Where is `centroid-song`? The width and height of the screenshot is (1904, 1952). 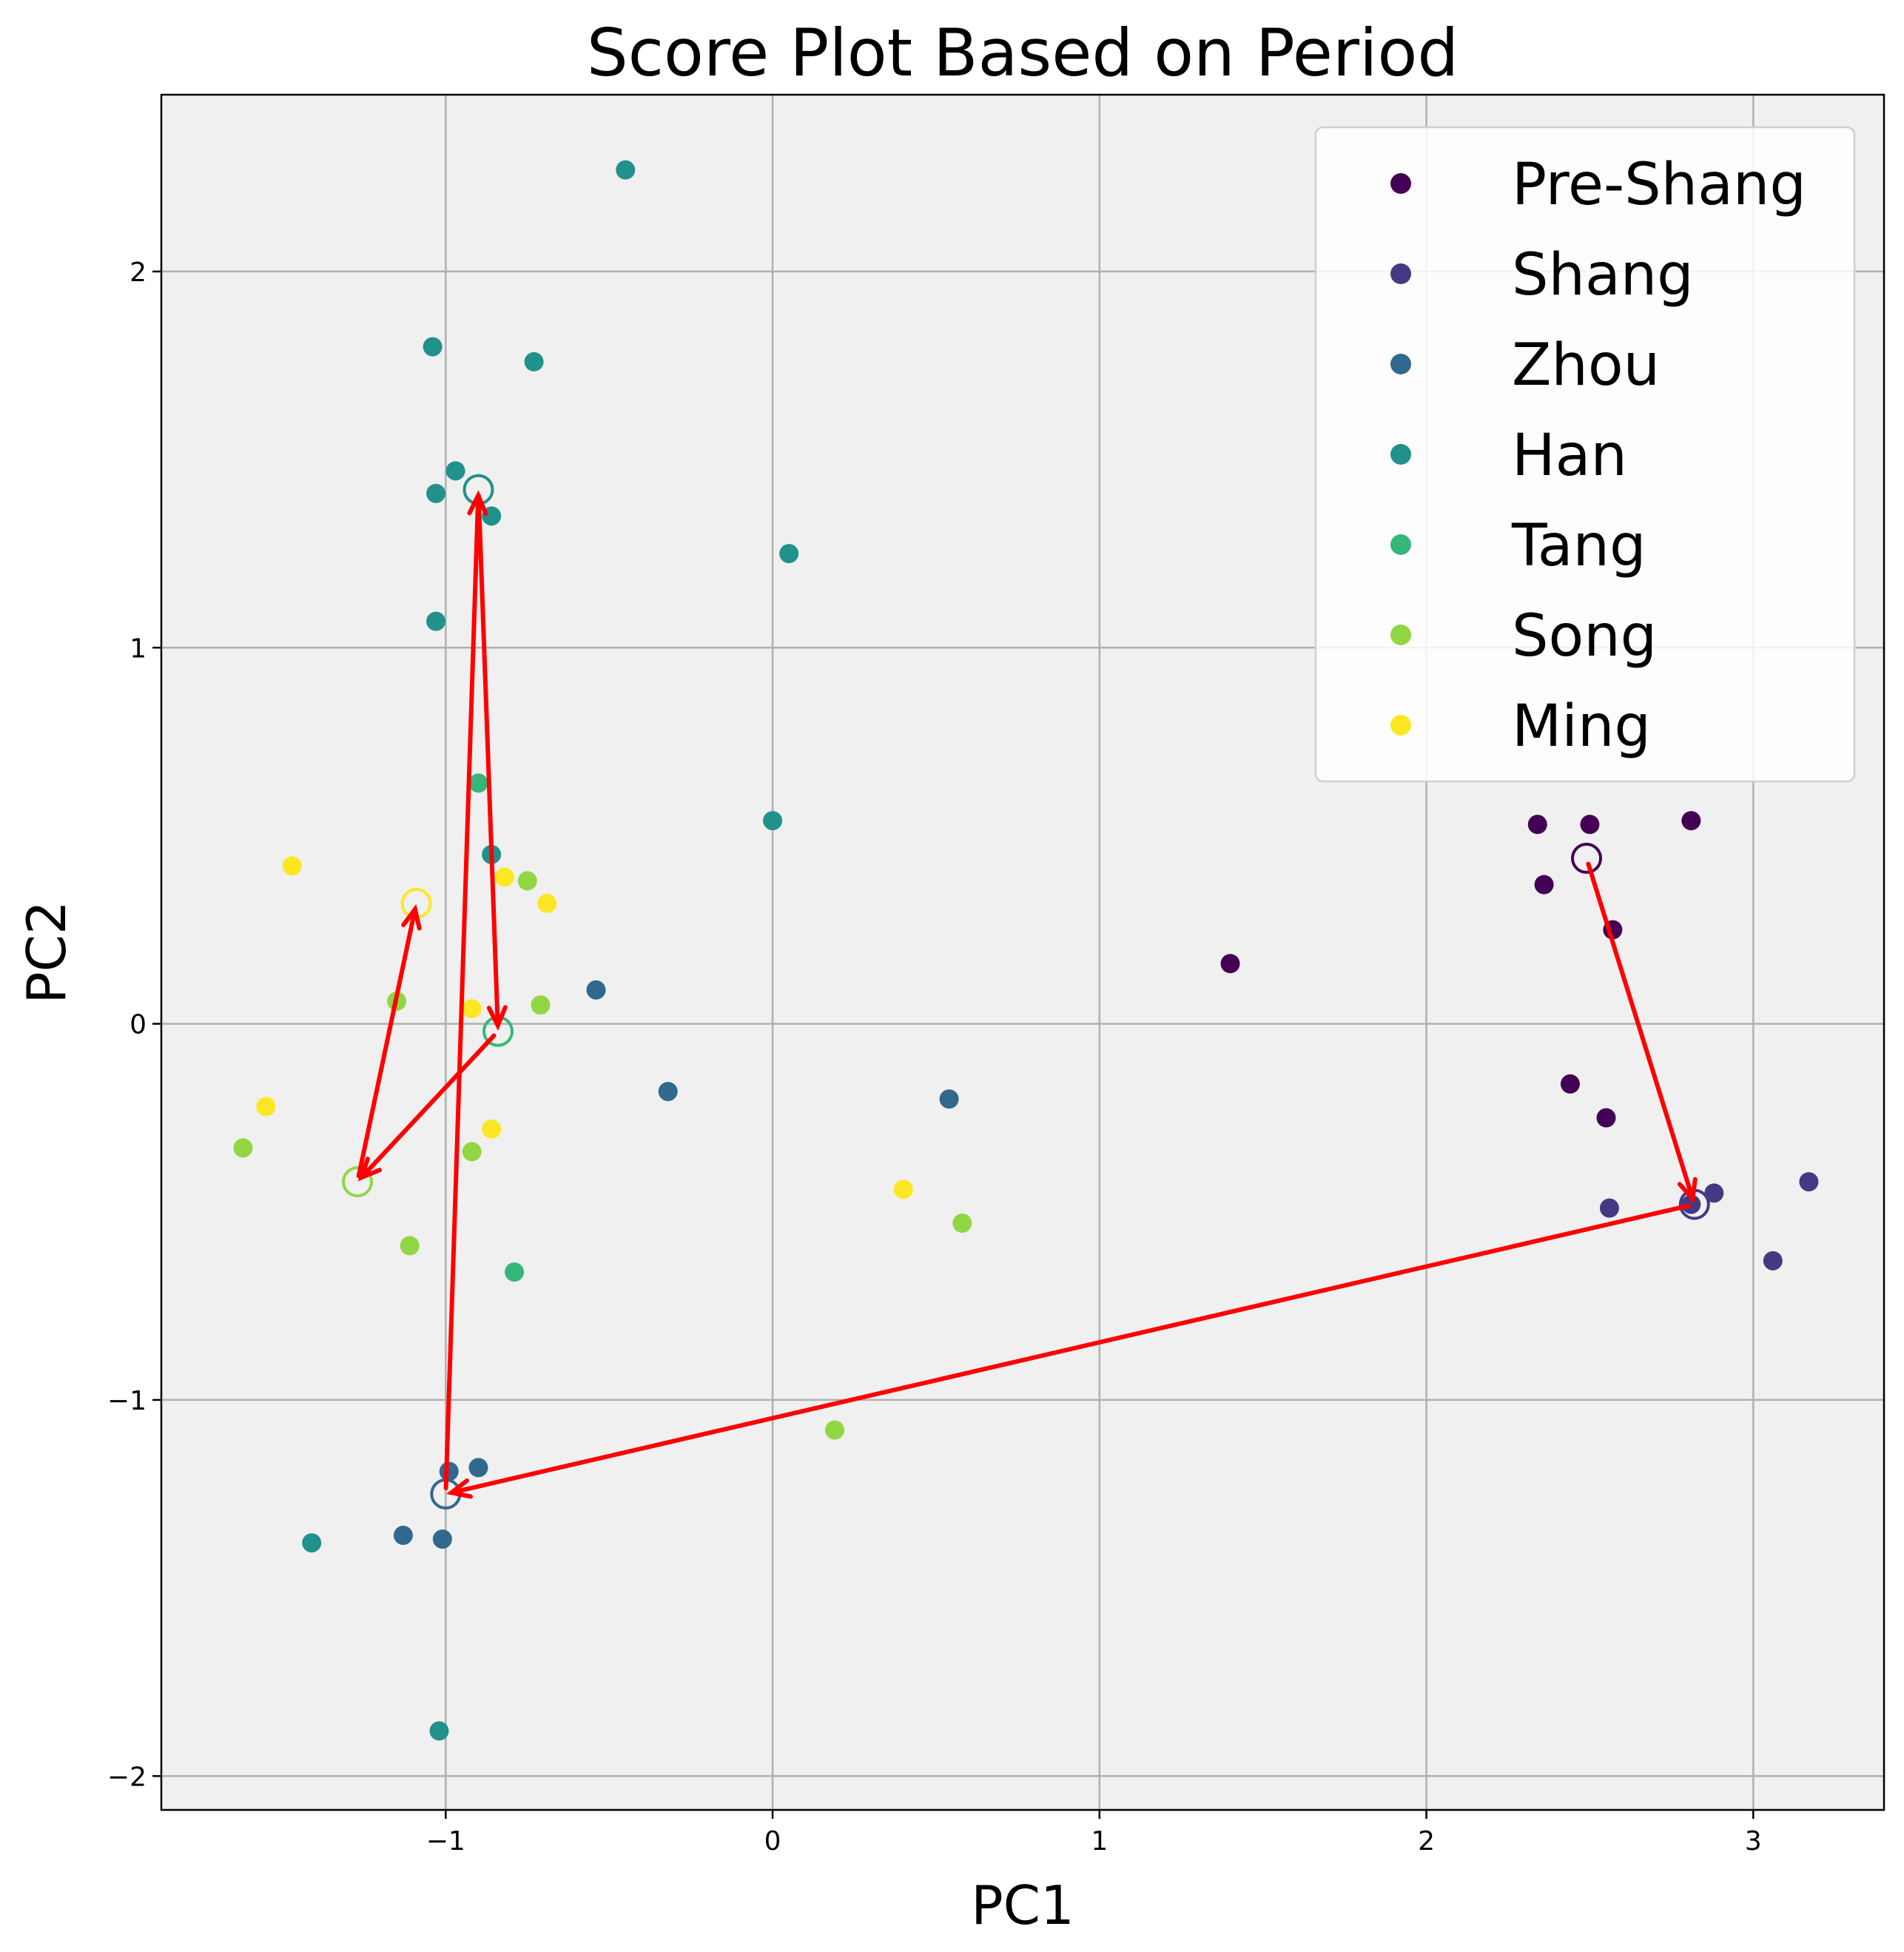
centroid-song is located at coordinates (358, 1182).